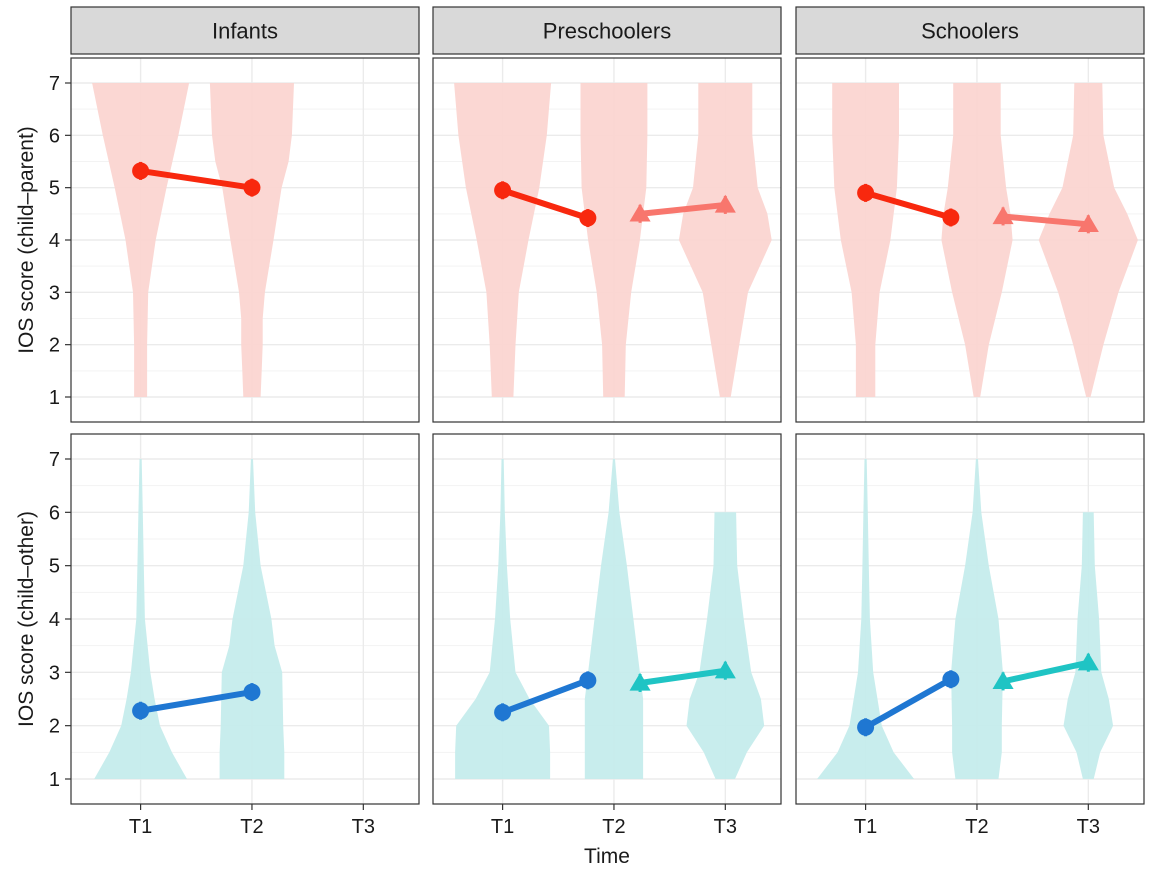 This screenshot has height=870, width=1151. What do you see at coordinates (26, 619) in the screenshot?
I see `y-axis-title: IOS score (child–other)` at bounding box center [26, 619].